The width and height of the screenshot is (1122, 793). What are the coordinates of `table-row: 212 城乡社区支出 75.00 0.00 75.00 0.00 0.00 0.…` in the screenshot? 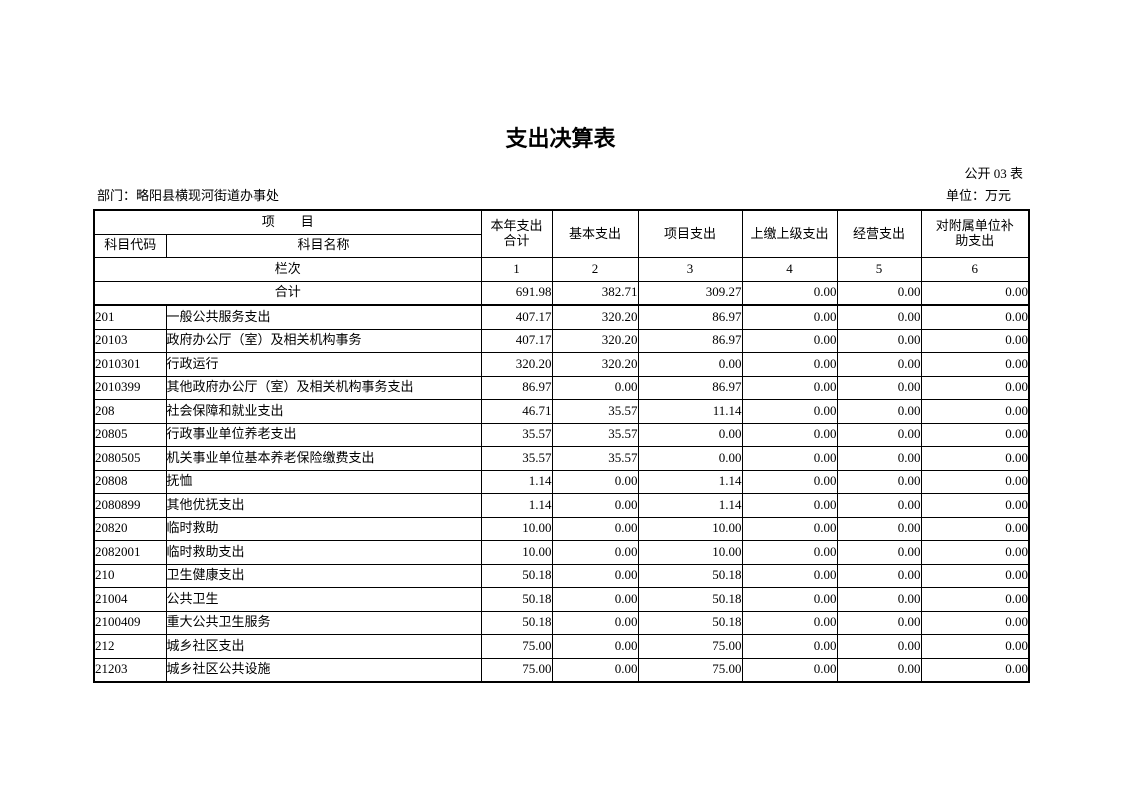 It's located at (561, 646).